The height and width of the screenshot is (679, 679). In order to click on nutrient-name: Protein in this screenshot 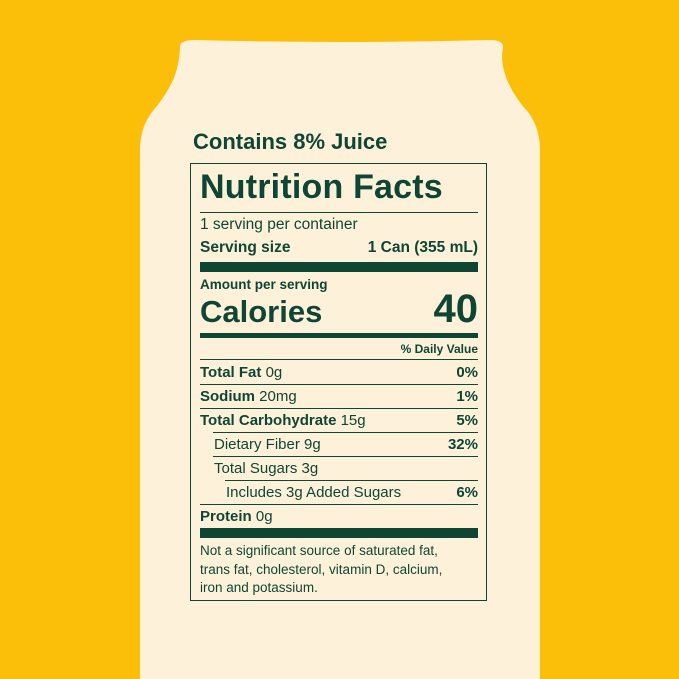, I will do `click(226, 516)`.